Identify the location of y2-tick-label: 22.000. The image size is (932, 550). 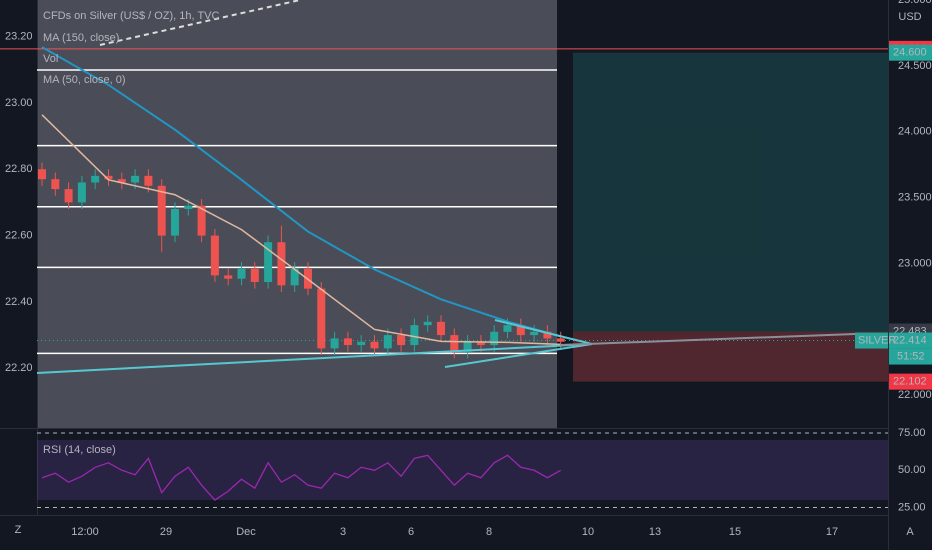
(915, 395).